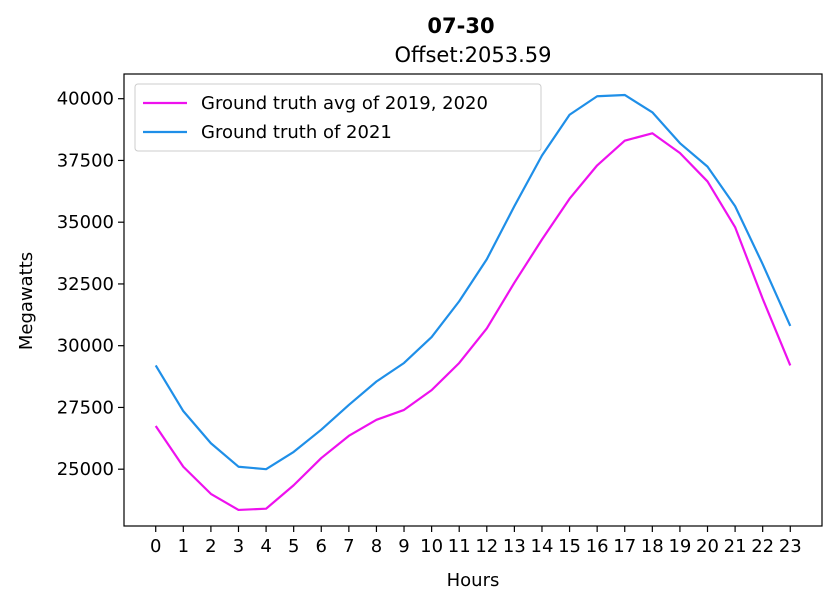 The image size is (836, 605). What do you see at coordinates (652, 546) in the screenshot?
I see `x-tick-label: 18` at bounding box center [652, 546].